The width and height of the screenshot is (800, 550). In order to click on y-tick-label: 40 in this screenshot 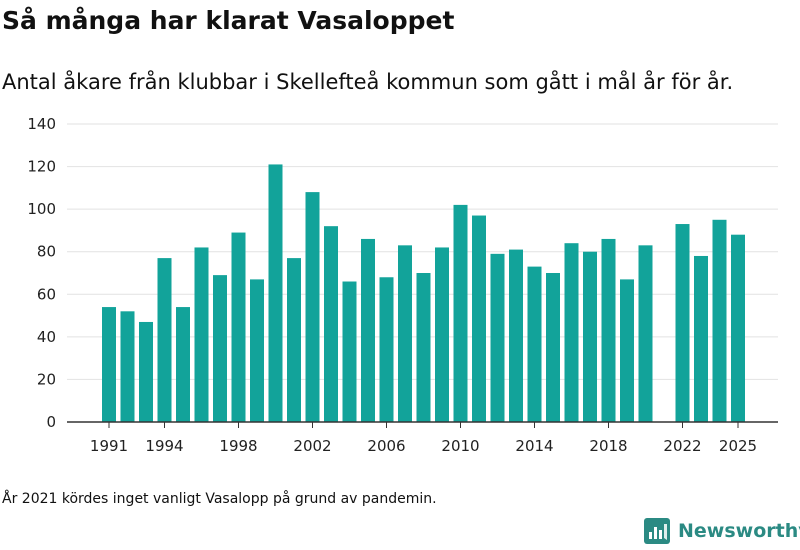, I will do `click(46, 337)`.